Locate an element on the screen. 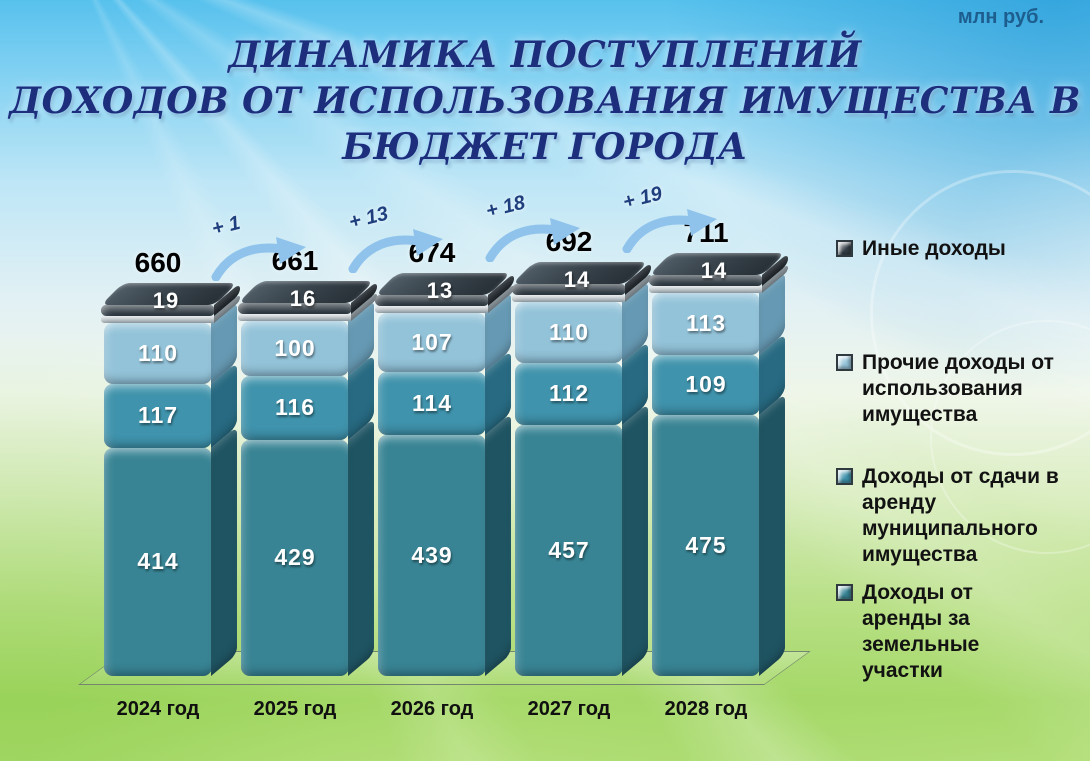 The width and height of the screenshot is (1090, 761). segment-value-label: 117 is located at coordinates (158, 415).